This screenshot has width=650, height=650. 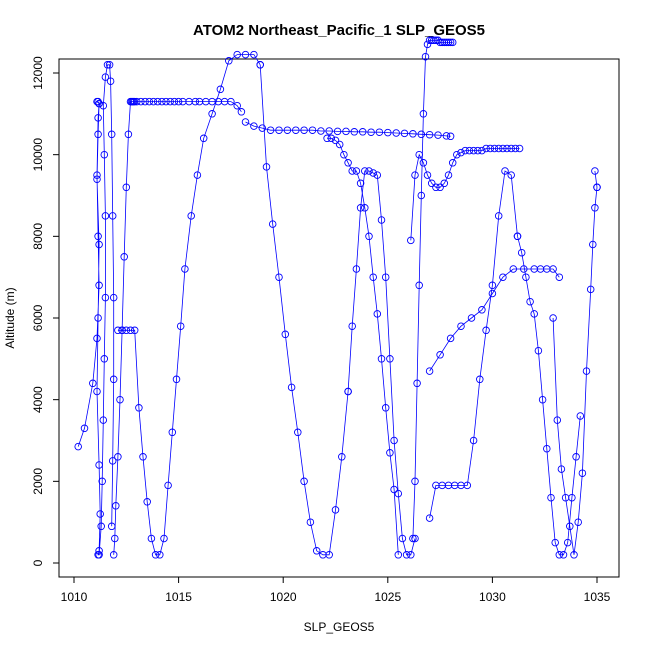 What do you see at coordinates (492, 597) in the screenshot?
I see `x-tick-label: 1030` at bounding box center [492, 597].